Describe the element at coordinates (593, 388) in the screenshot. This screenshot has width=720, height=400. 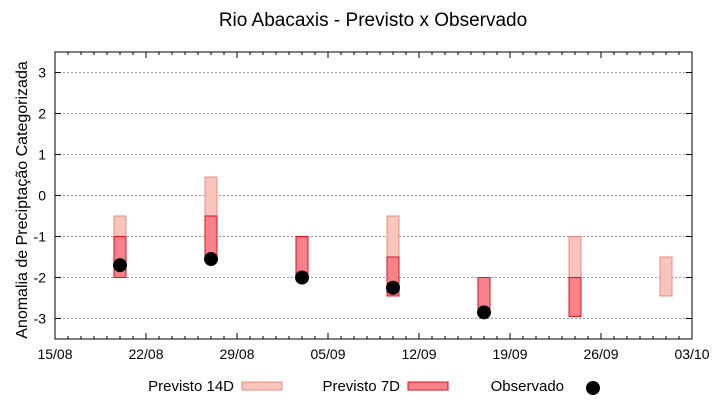
I see `legend-marker-observado` at that location.